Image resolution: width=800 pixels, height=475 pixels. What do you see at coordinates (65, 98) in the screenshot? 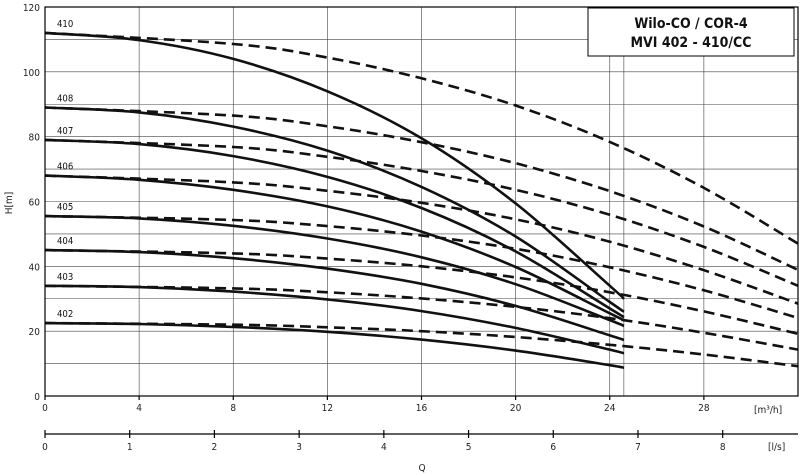
I see `curve-label-408: 408` at bounding box center [65, 98].